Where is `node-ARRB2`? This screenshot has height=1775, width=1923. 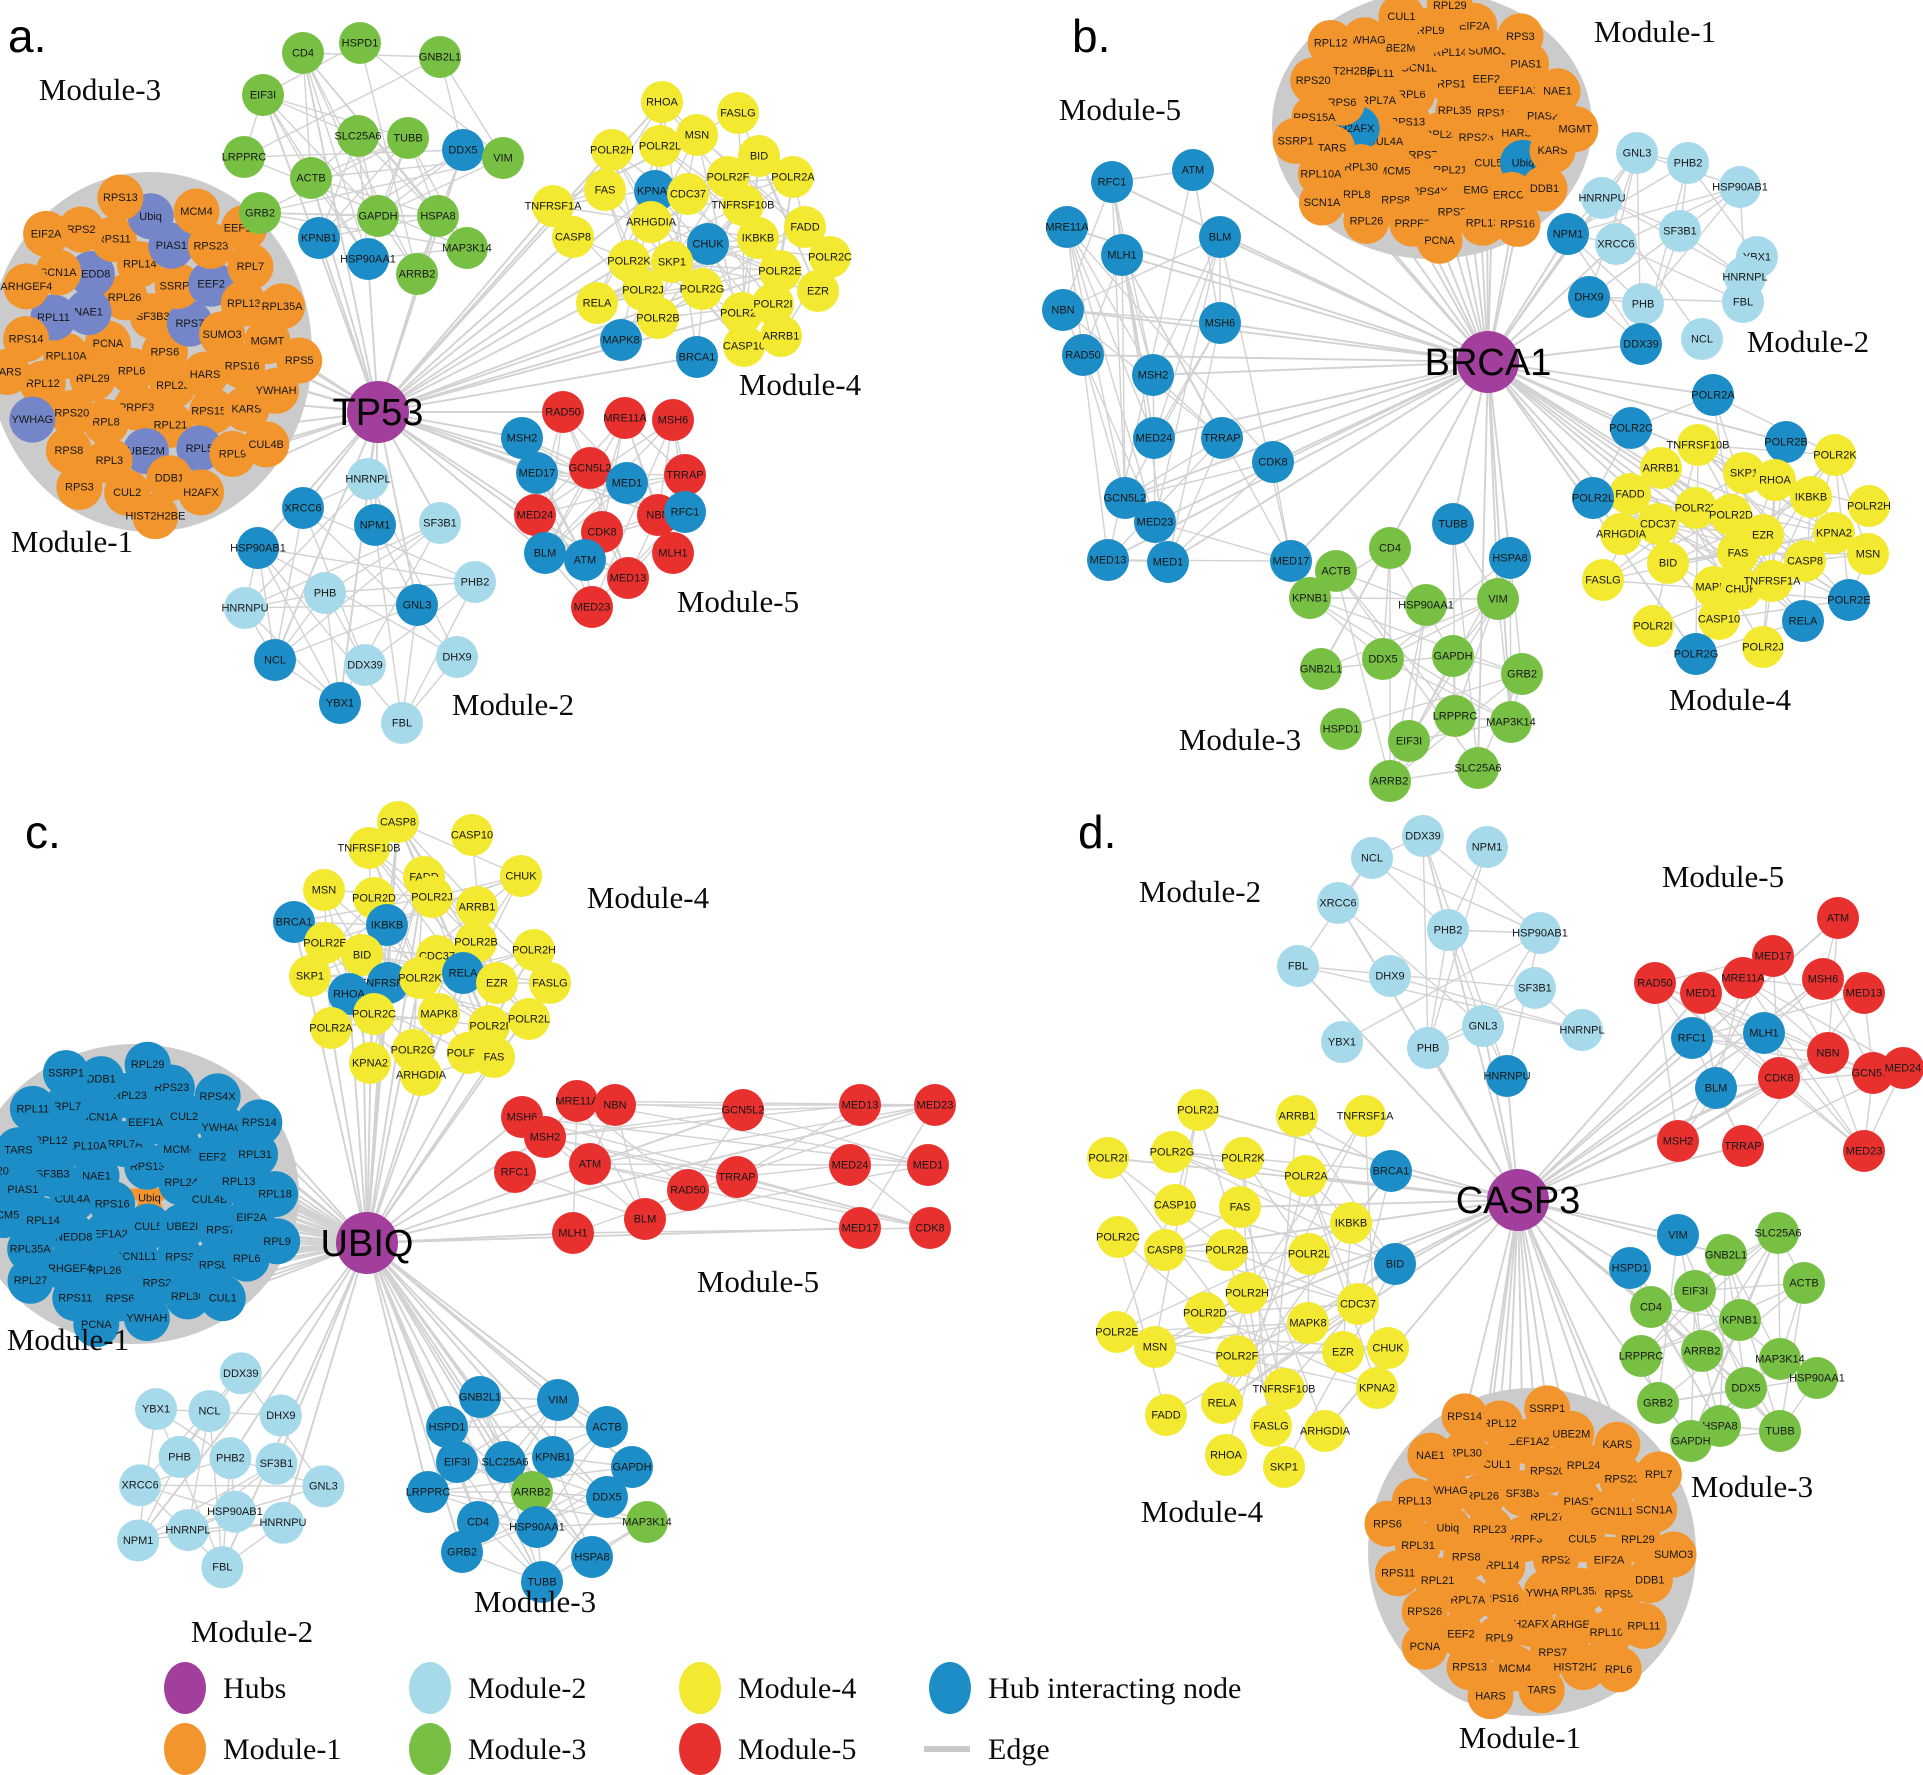 node-ARRB2 is located at coordinates (417, 274).